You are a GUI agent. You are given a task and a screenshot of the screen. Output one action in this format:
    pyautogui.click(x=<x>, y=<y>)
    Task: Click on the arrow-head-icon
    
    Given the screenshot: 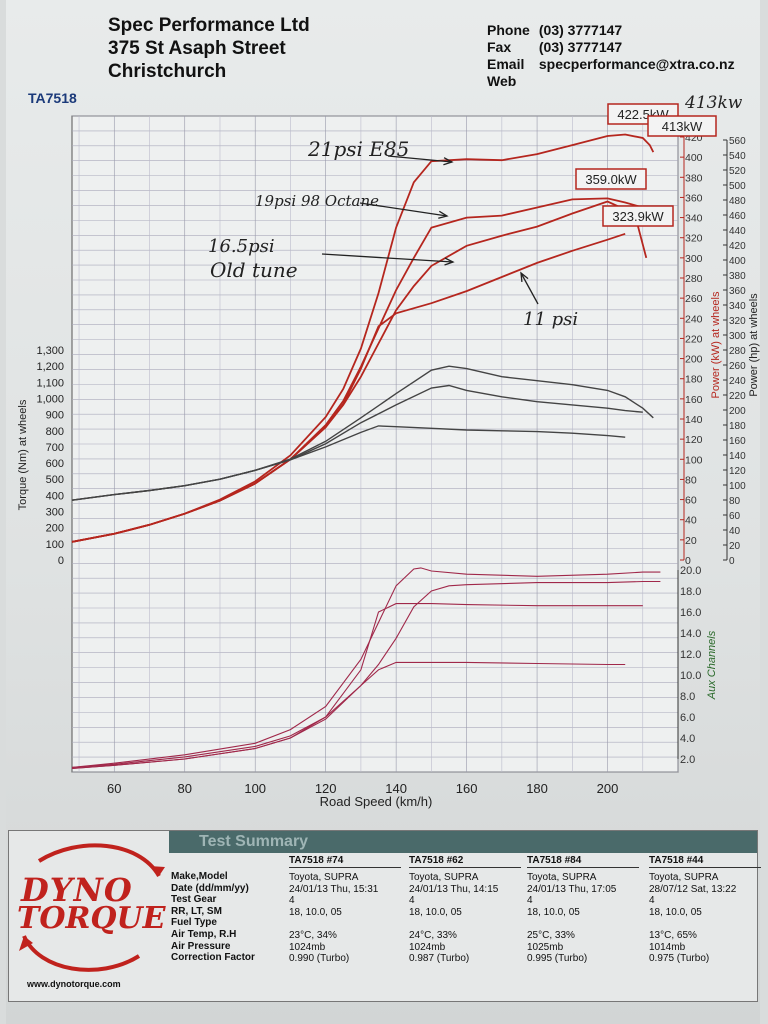 What is the action you would take?
    pyautogui.click(x=449, y=261)
    